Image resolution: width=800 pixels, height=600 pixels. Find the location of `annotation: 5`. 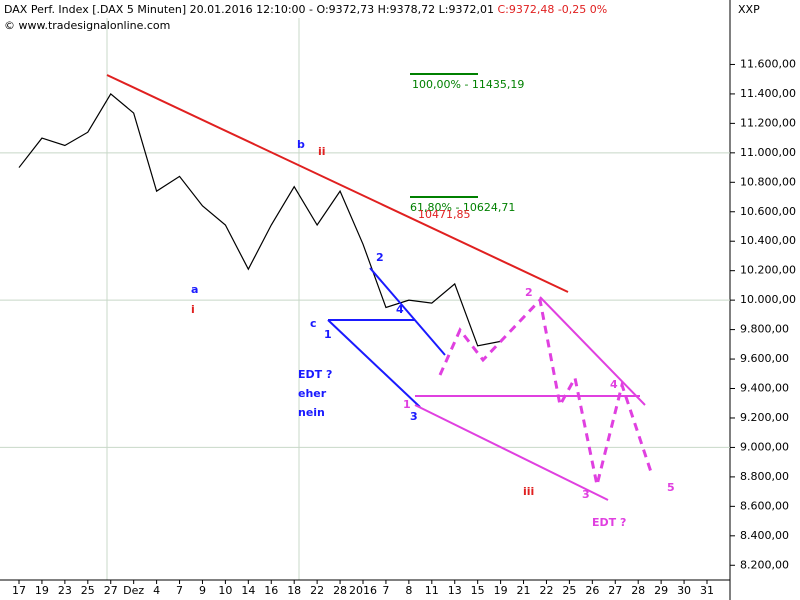

annotation: 5 is located at coordinates (671, 487).